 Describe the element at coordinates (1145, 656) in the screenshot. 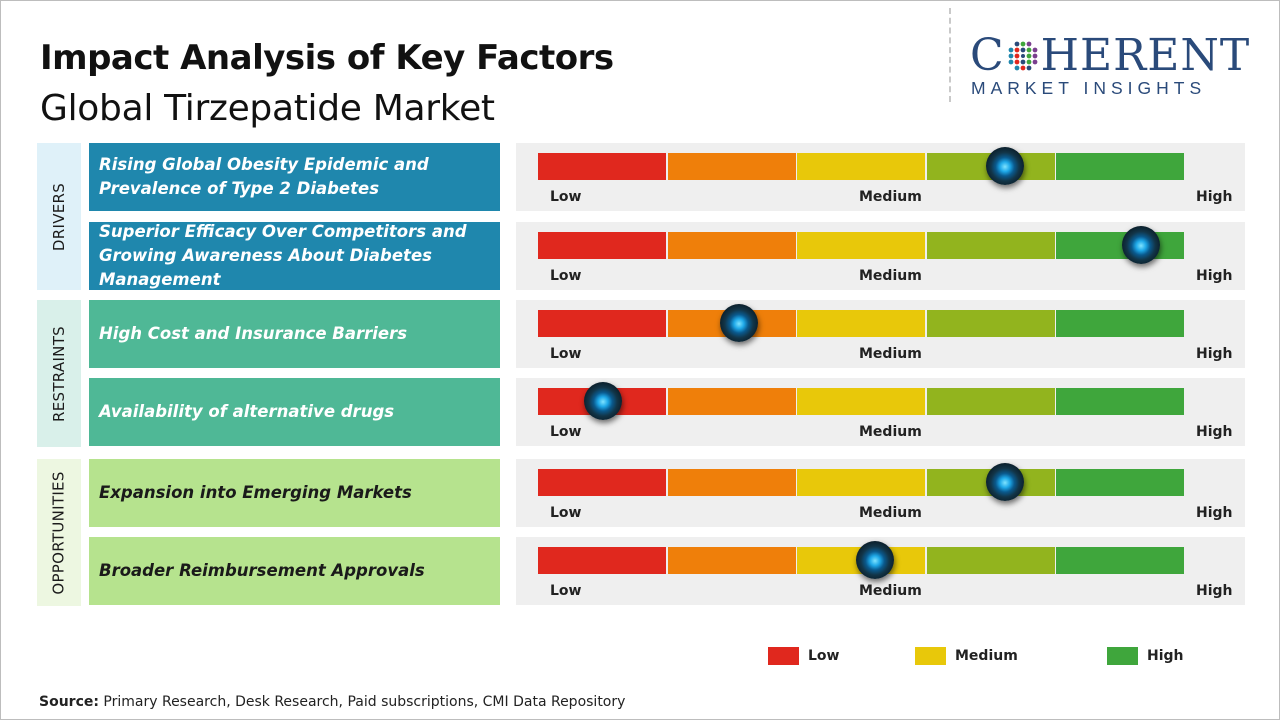

I see `legend-item-high: High` at that location.